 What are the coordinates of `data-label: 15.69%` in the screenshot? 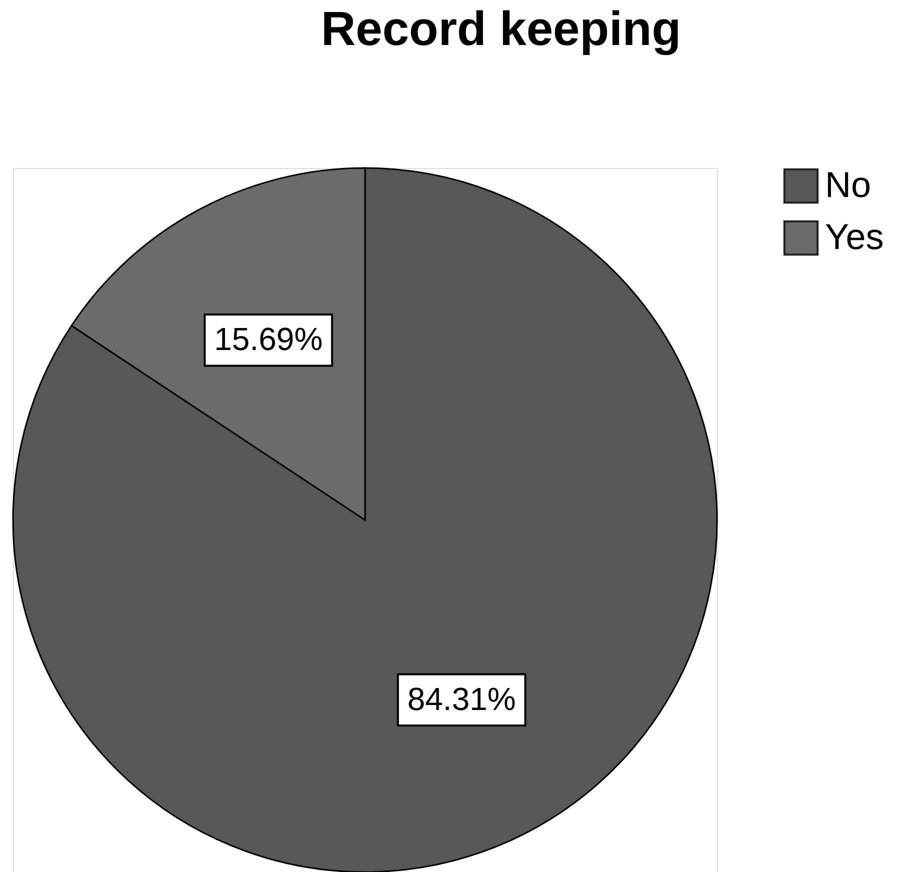 It's located at (268, 339).